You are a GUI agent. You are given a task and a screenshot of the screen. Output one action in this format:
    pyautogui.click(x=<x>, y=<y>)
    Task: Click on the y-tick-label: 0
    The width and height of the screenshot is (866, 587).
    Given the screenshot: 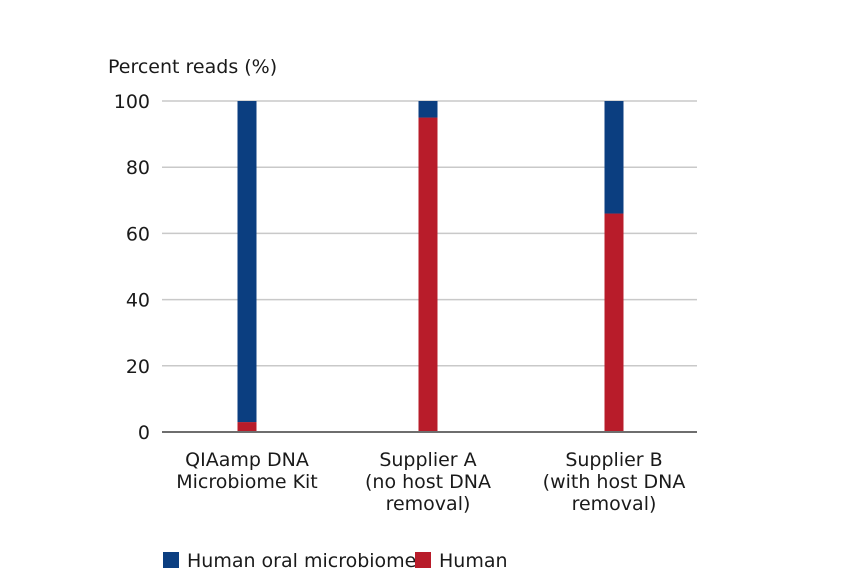 What is the action you would take?
    pyautogui.click(x=144, y=433)
    